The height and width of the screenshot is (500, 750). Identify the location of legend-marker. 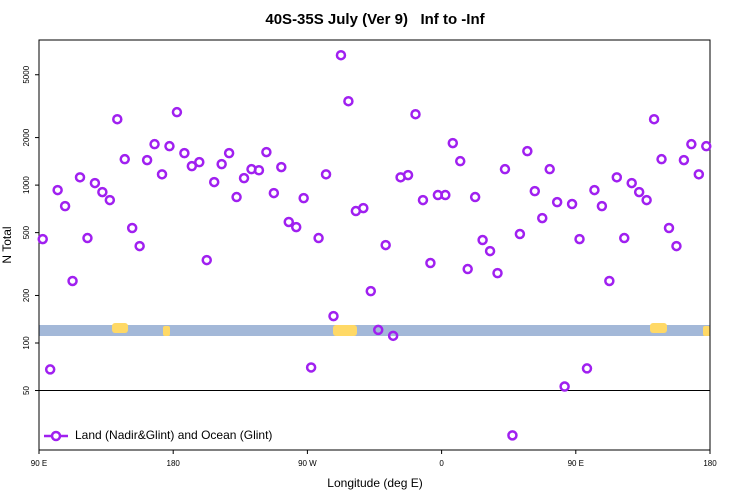
(56, 436).